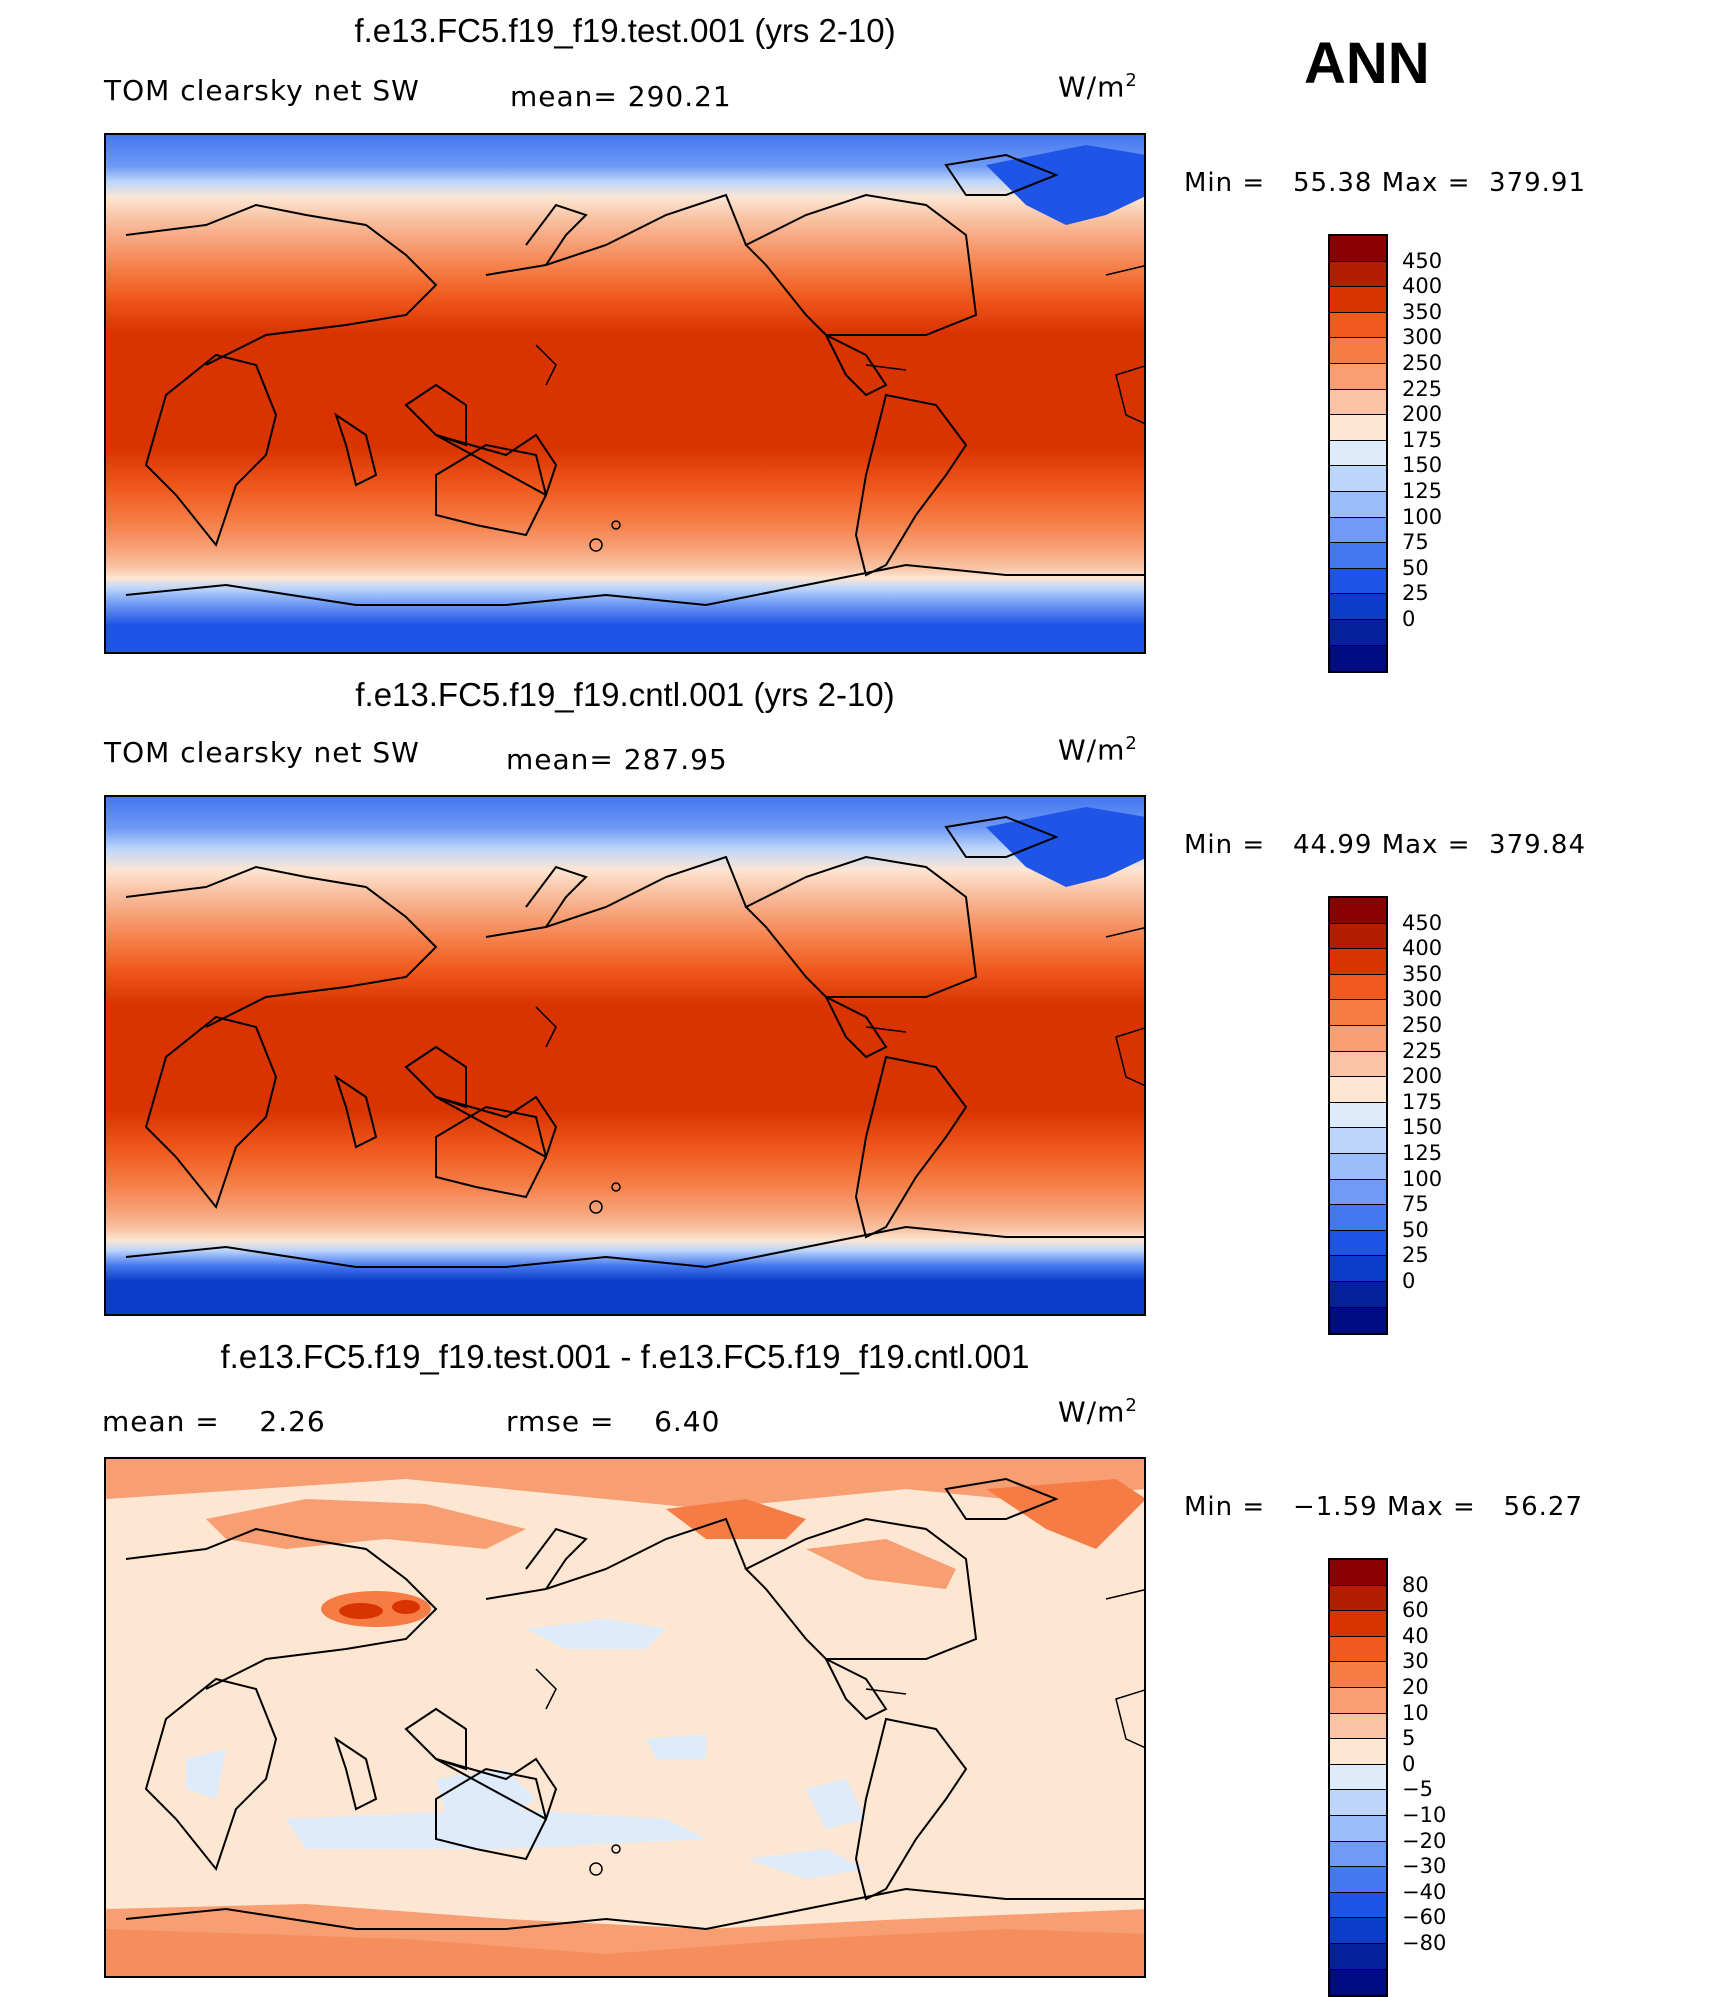 This screenshot has height=1997, width=1710. What do you see at coordinates (625, 30) in the screenshot?
I see `panel-test-title: f.e13.FC5.f19_f19.test.001 (yrs 2-10)` at bounding box center [625, 30].